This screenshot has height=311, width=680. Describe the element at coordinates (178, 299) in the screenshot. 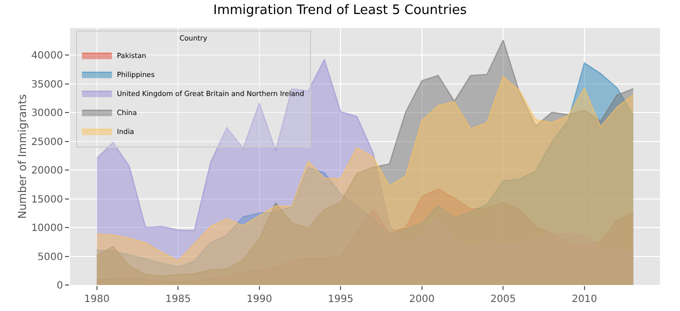

I see `x-tick-label: 1985` at that location.